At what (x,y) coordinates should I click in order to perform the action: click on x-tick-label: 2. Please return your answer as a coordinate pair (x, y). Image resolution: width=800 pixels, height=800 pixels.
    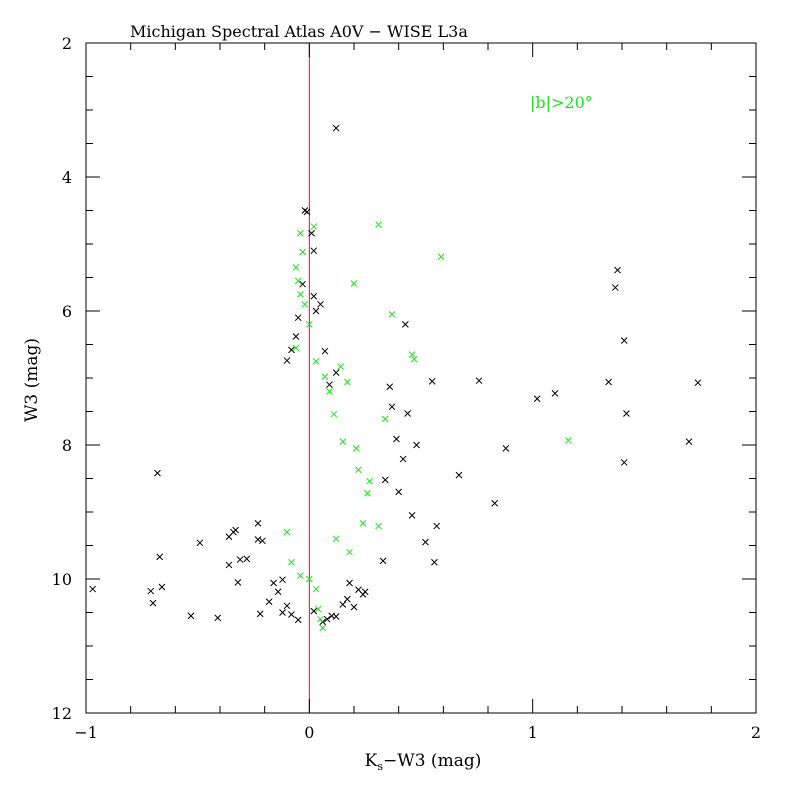
    Looking at the image, I should click on (756, 732).